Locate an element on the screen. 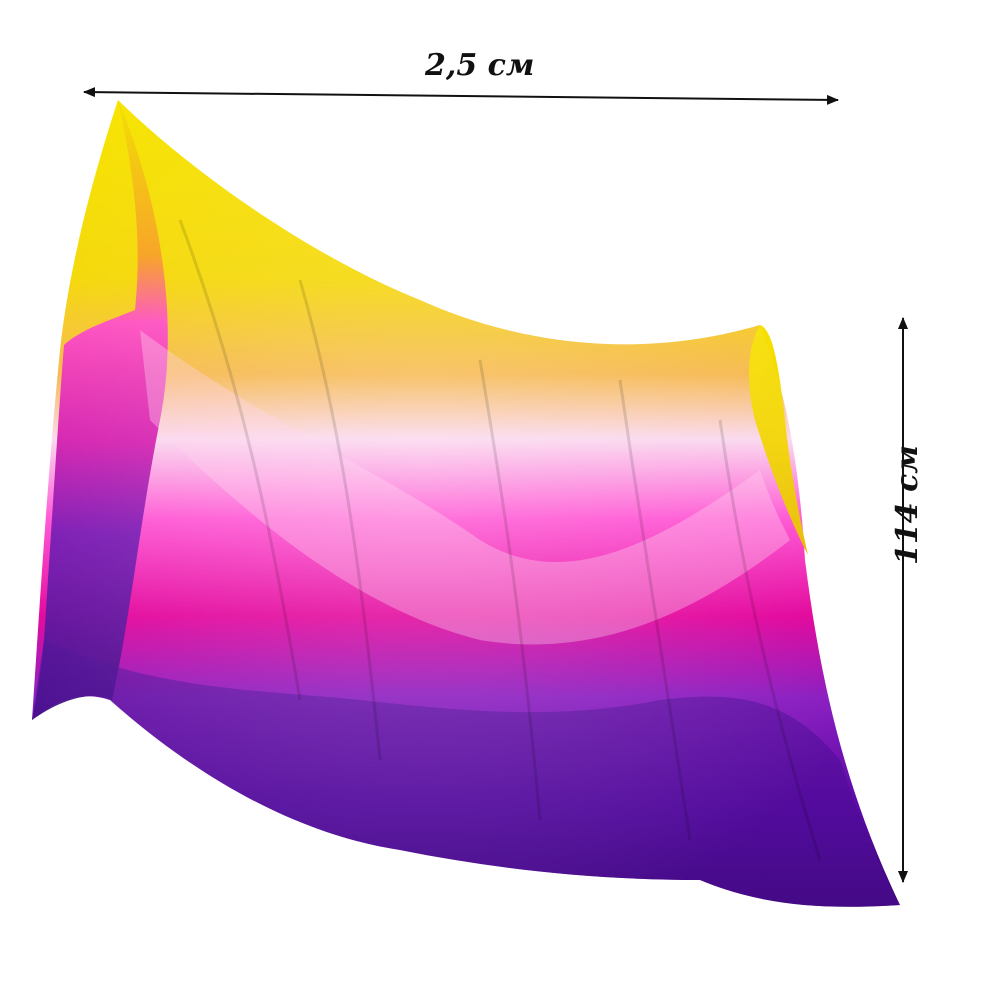 The height and width of the screenshot is (1000, 1000). width-label: 2,5 см is located at coordinates (480, 65).